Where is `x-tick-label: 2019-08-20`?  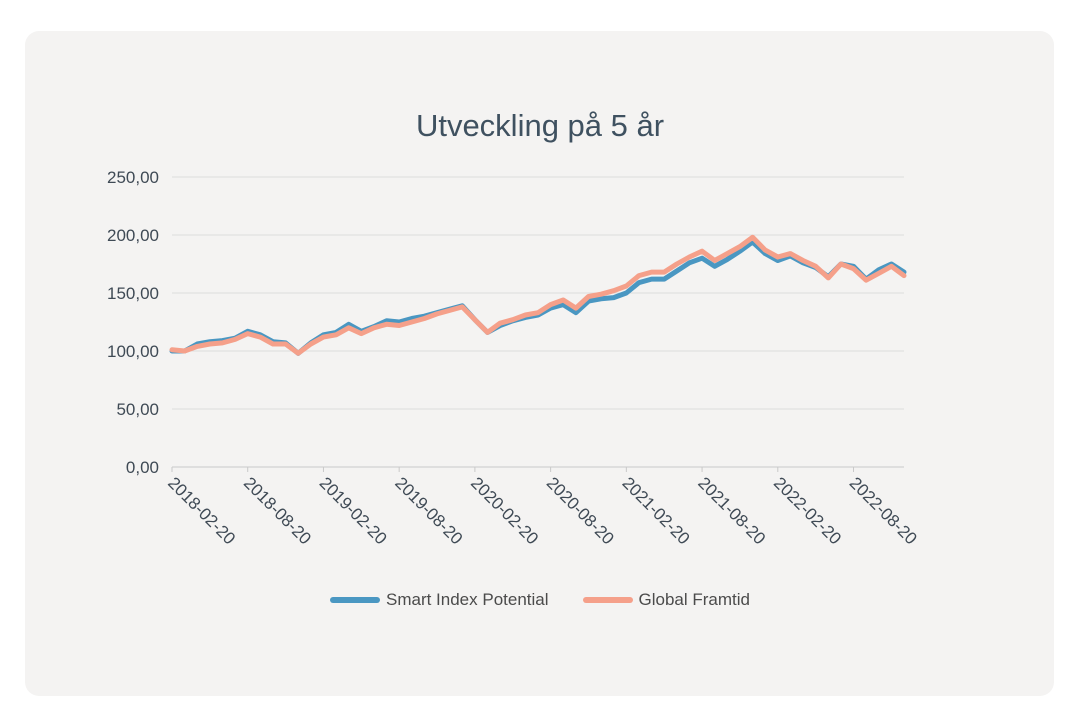
x-tick-label: 2019-08-20 is located at coordinates (428, 510).